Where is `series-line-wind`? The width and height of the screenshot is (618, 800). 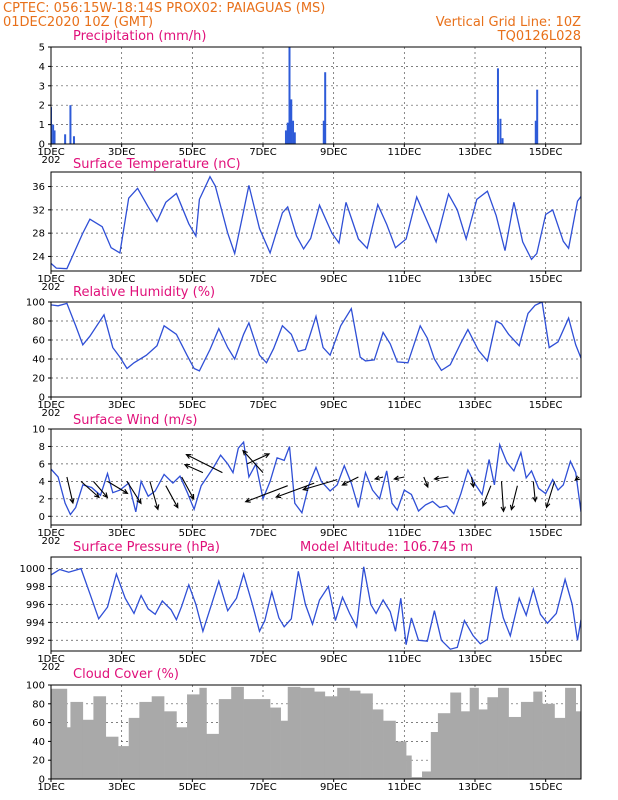 series-line-wind is located at coordinates (316, 478).